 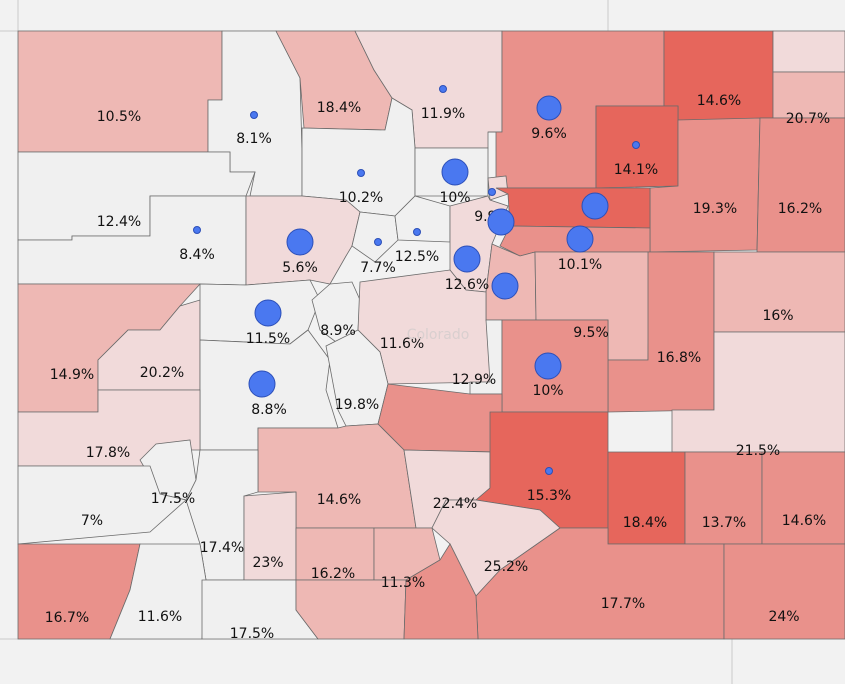 What do you see at coordinates (254, 139) in the screenshot?
I see `county-label-routt: 8.1%` at bounding box center [254, 139].